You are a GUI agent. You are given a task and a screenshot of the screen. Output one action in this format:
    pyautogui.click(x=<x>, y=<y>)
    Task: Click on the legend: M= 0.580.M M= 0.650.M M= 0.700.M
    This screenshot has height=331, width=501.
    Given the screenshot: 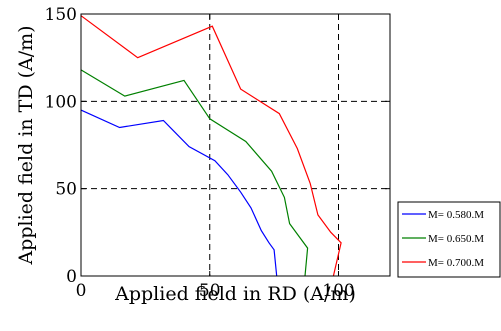 What is the action you would take?
    pyautogui.click(x=449, y=239)
    